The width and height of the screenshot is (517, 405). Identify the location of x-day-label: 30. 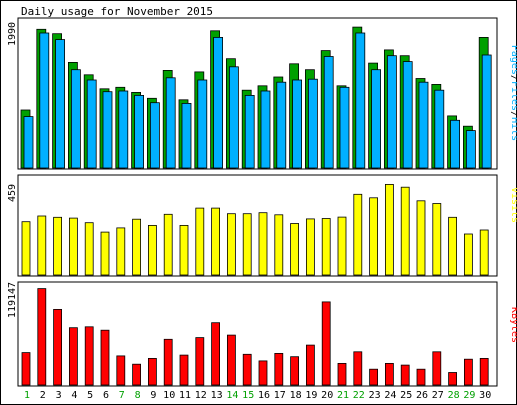
(485, 395).